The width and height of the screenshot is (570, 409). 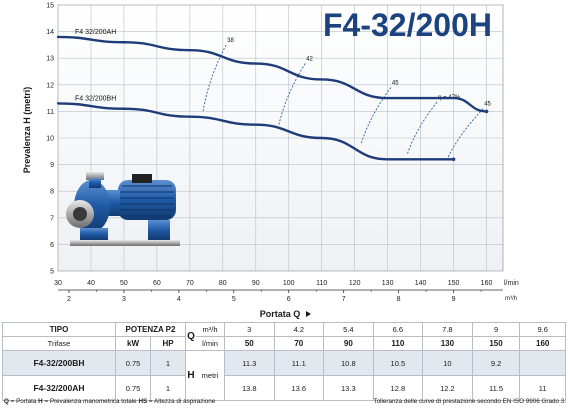 I want to click on flow-lmin-0: 50, so click(x=249, y=343).